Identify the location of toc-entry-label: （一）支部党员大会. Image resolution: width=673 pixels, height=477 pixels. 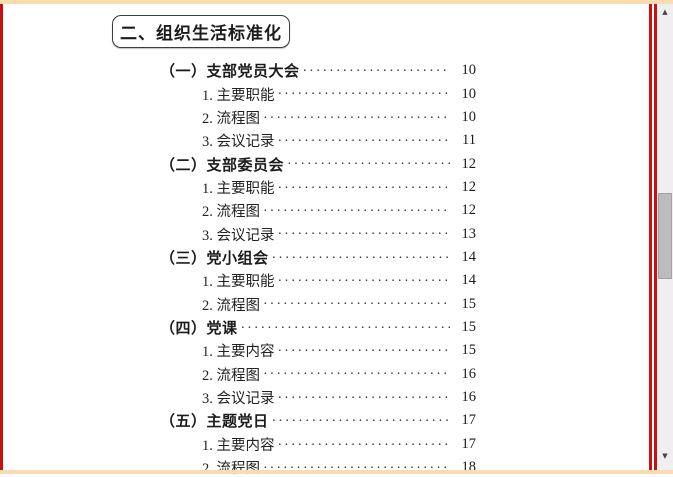
(230, 72).